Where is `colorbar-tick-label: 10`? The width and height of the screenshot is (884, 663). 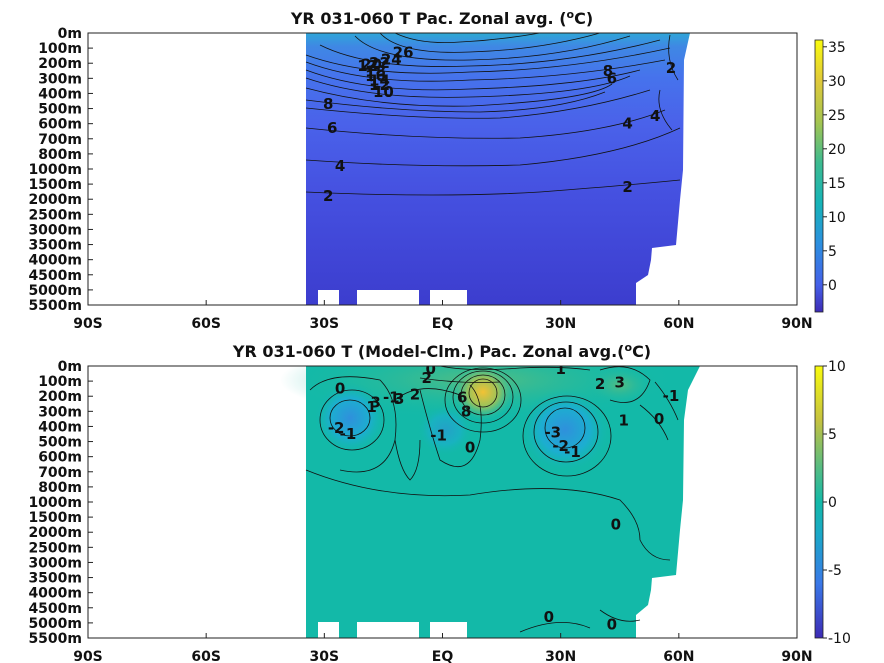 colorbar-tick-label: 10 is located at coordinates (837, 367).